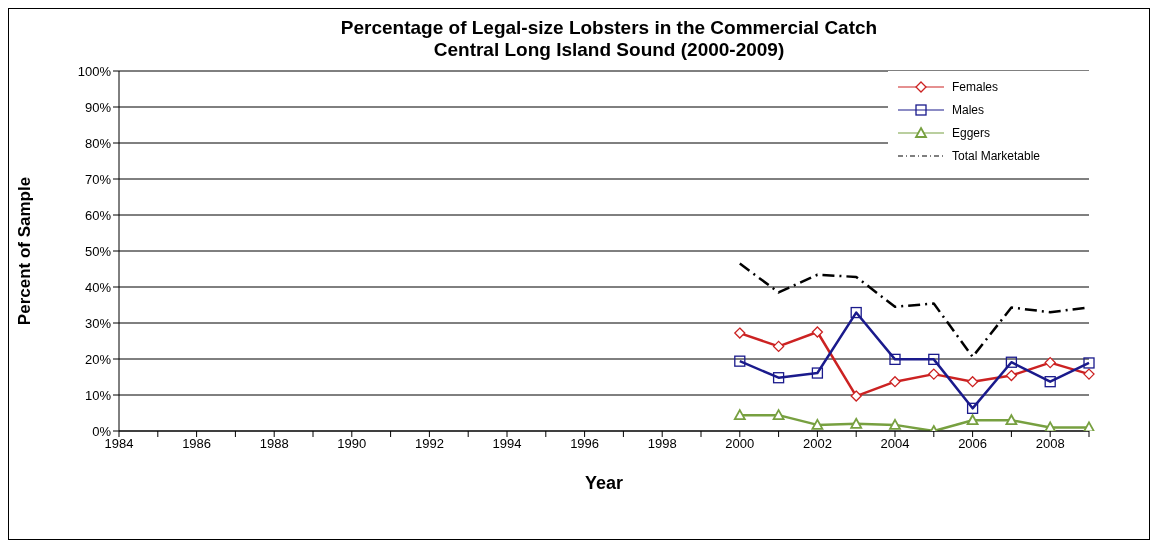 The image size is (1162, 547). What do you see at coordinates (119, 444) in the screenshot?
I see `x-tick-label: 1984` at bounding box center [119, 444].